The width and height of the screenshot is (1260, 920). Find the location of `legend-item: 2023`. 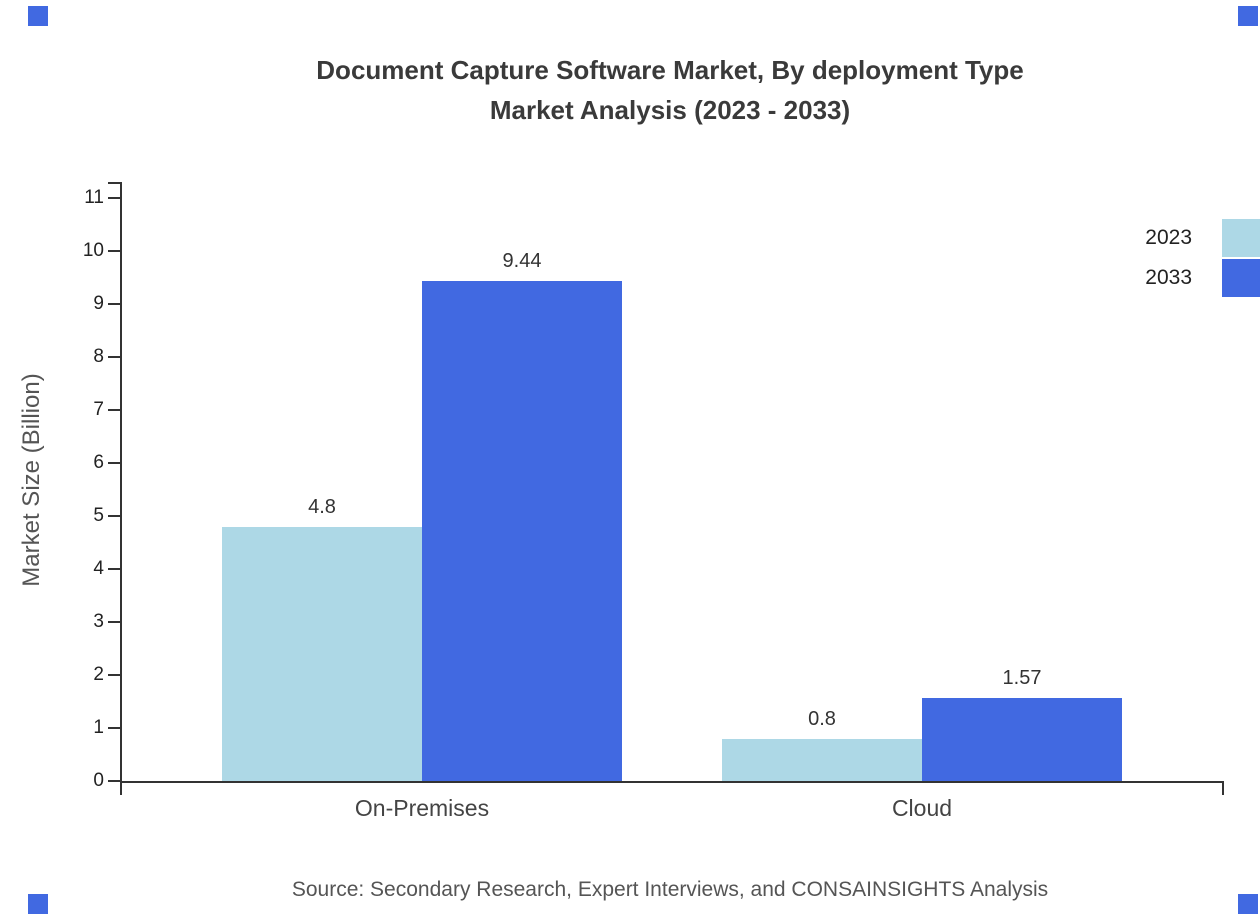

legend-item: 2023 is located at coordinates (1202, 238).